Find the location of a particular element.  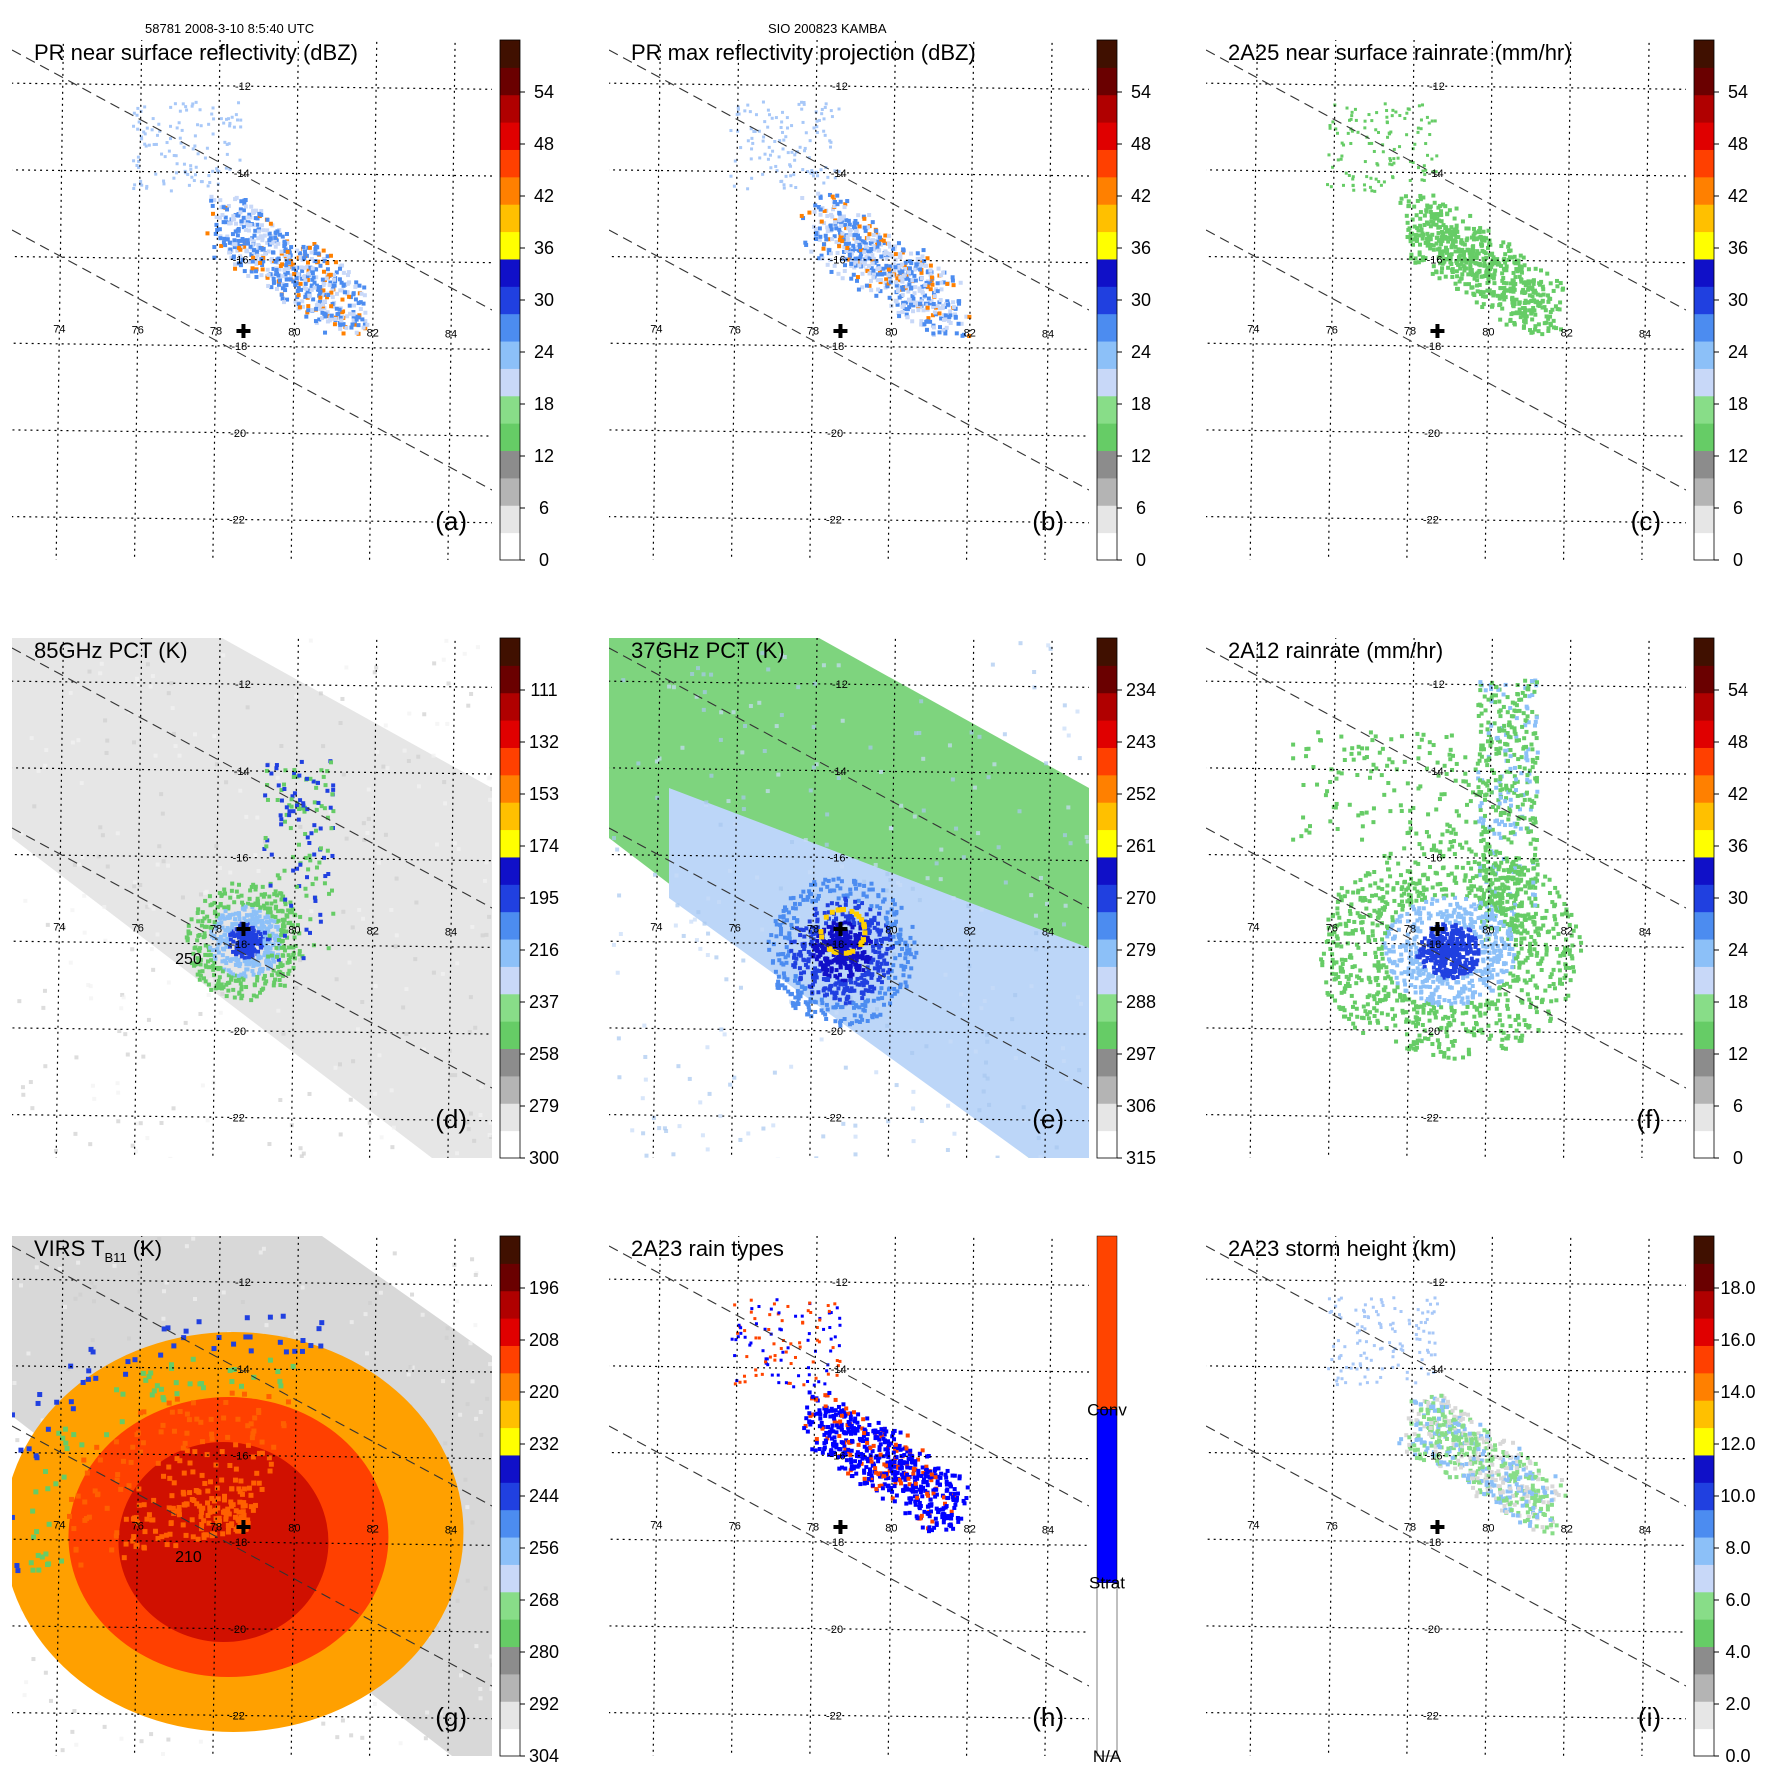

colorbar-tick-label: 270 is located at coordinates (1141, 898).